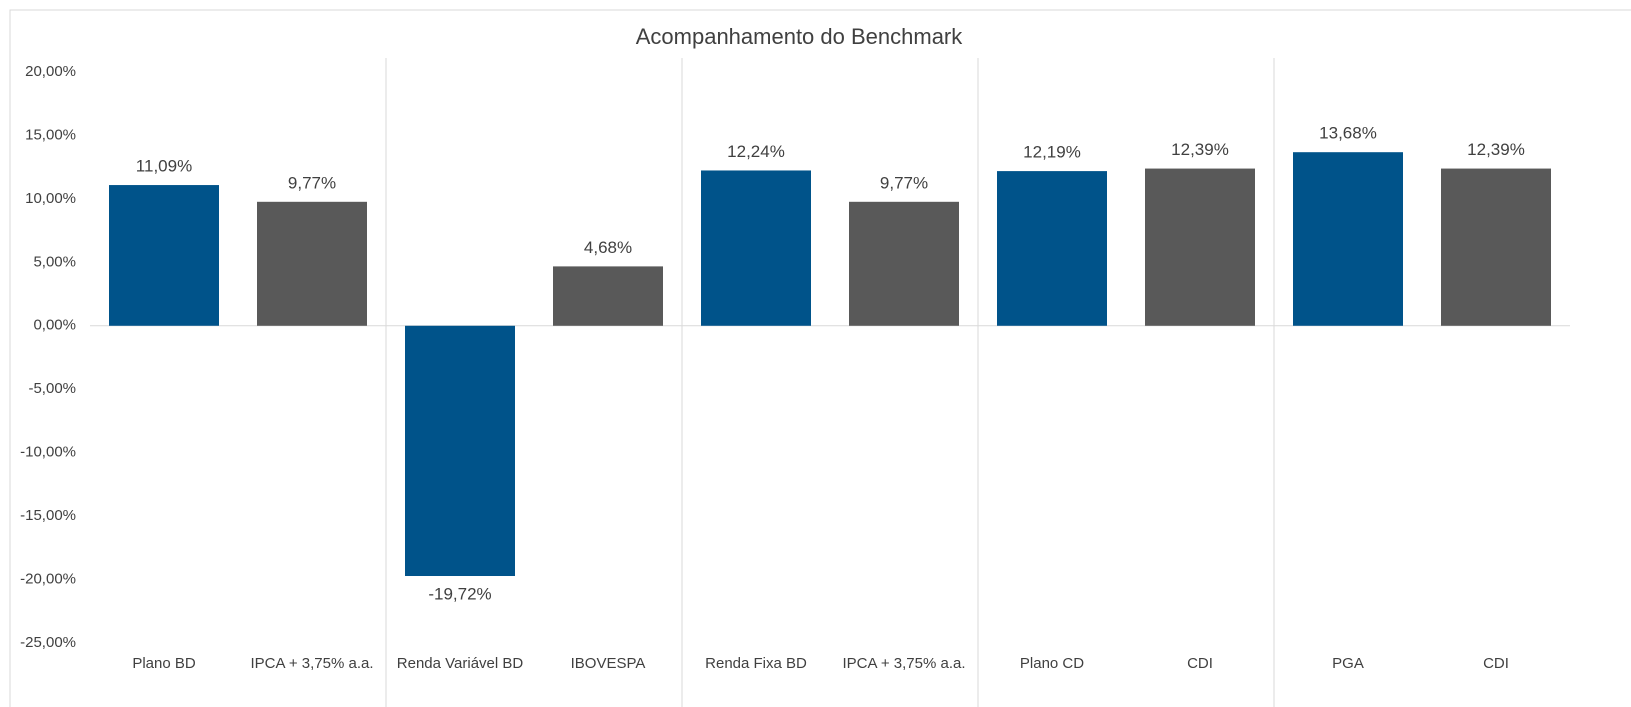 This screenshot has width=1631, height=707. Describe the element at coordinates (460, 663) in the screenshot. I see `x-tick-label: Renda Variável BD` at that location.